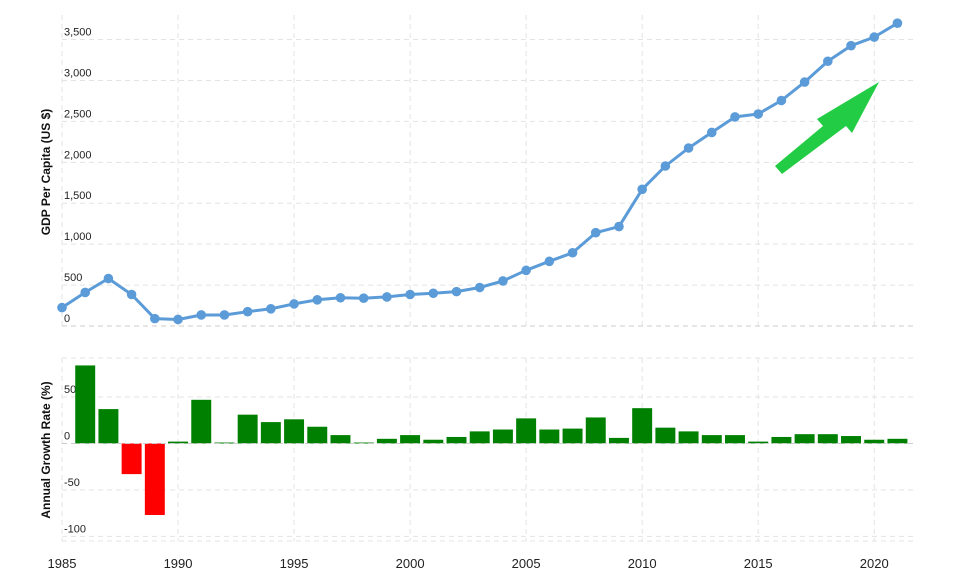 This screenshot has height=583, width=978. I want to click on x-tick-label: 2005, so click(526, 563).